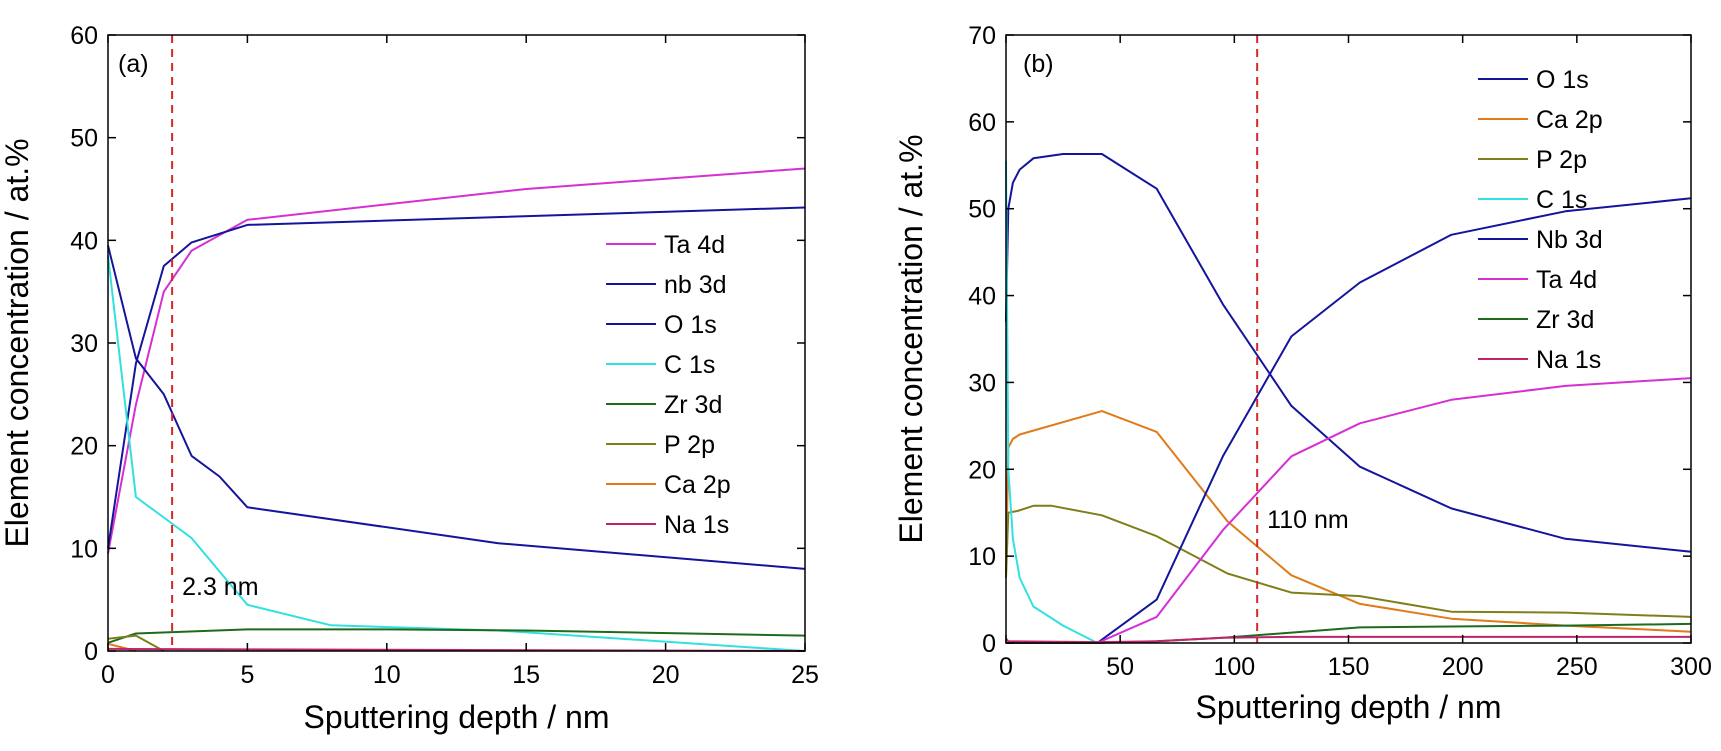 The width and height of the screenshot is (1721, 751). I want to click on x-tick-label: 300, so click(1691, 667).